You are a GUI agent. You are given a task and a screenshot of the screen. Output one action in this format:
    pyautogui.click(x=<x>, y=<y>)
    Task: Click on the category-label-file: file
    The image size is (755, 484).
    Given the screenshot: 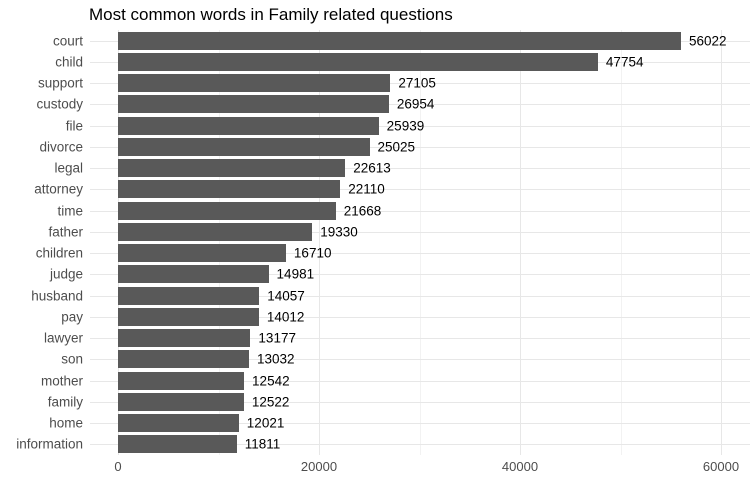 What is the action you would take?
    pyautogui.click(x=74, y=126)
    